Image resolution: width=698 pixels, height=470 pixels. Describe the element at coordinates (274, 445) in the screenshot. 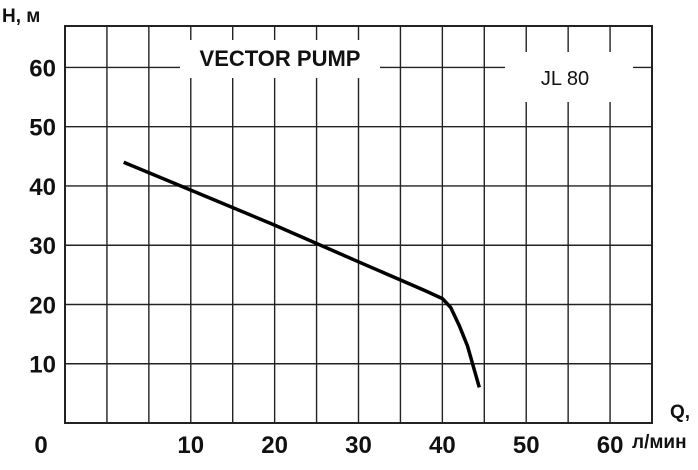

I see `x-tick-label: 20` at that location.